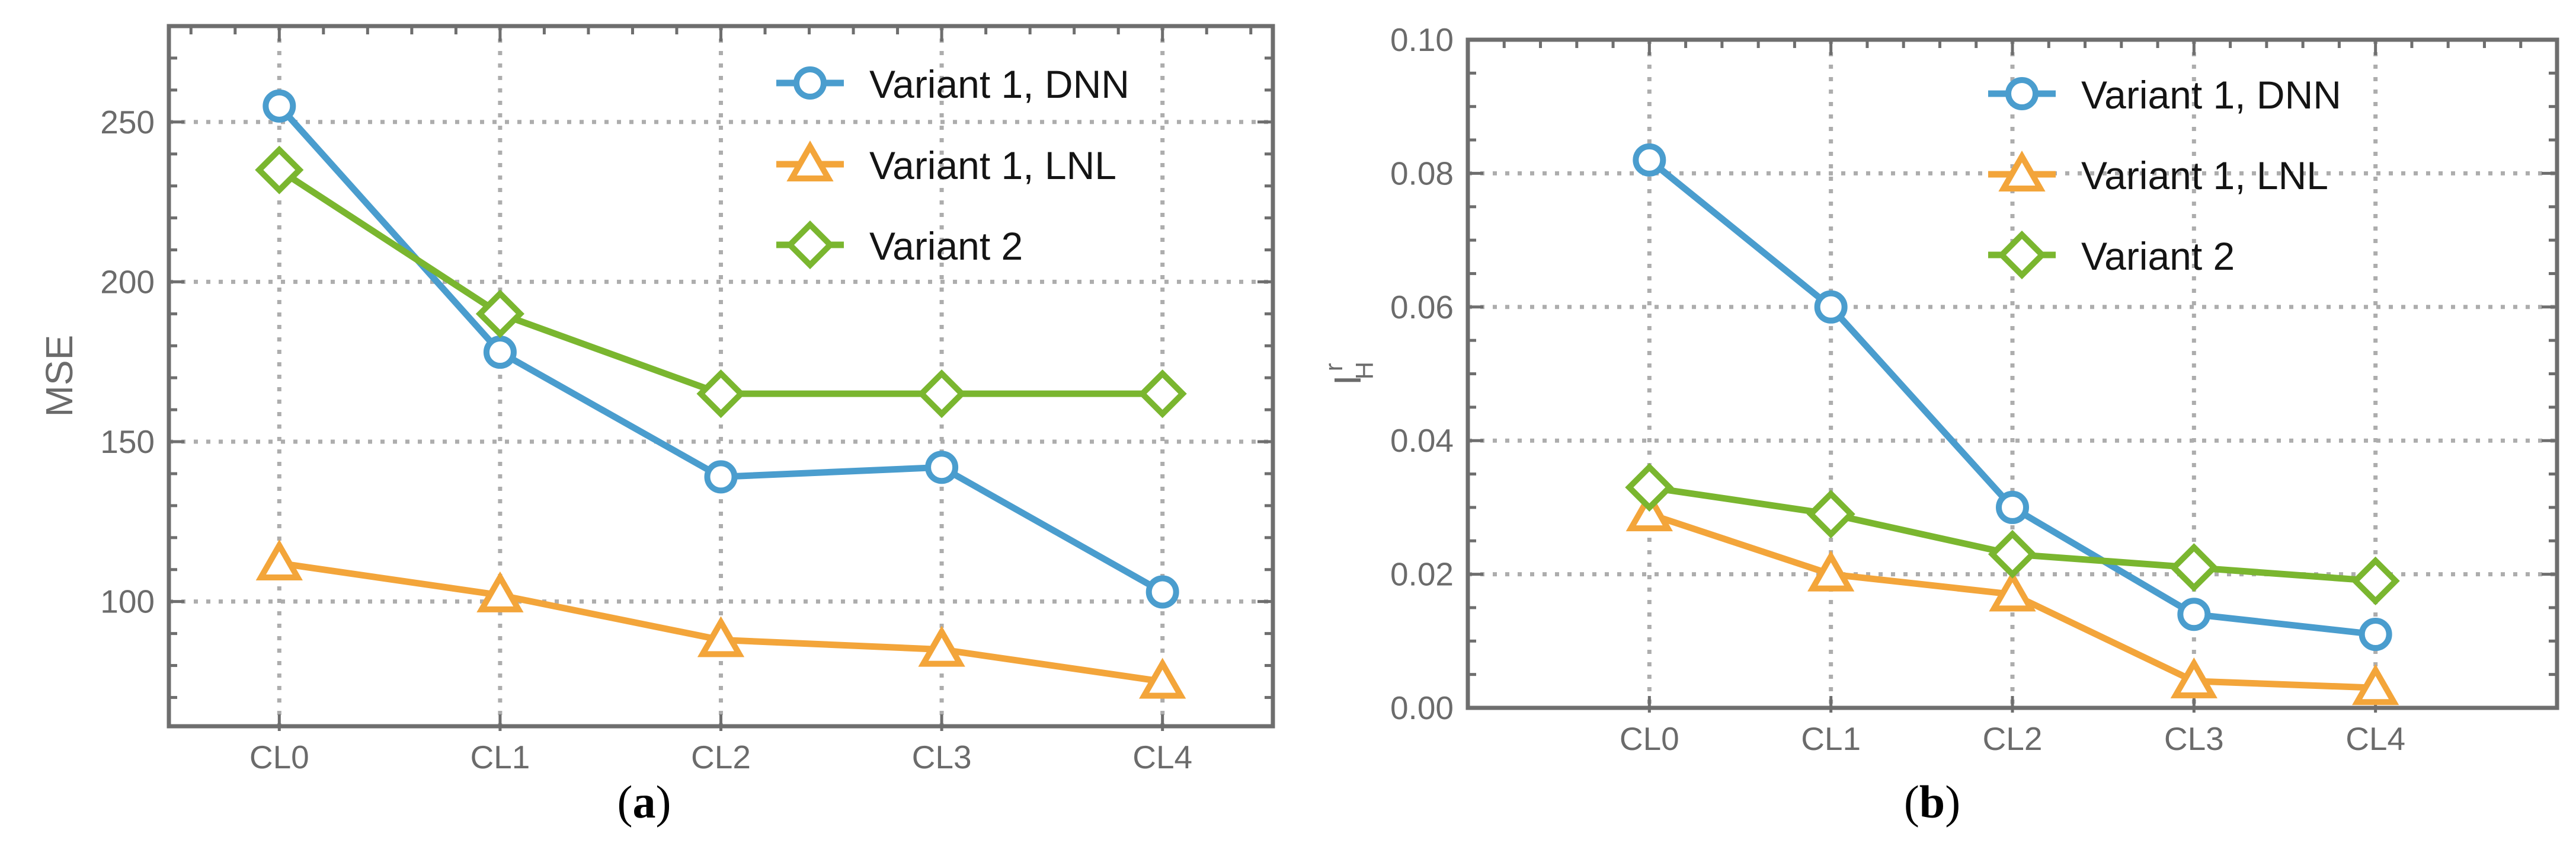 This screenshot has height=846, width=2576. Describe the element at coordinates (127, 601) in the screenshot. I see `y-tick-label: 100` at that location.